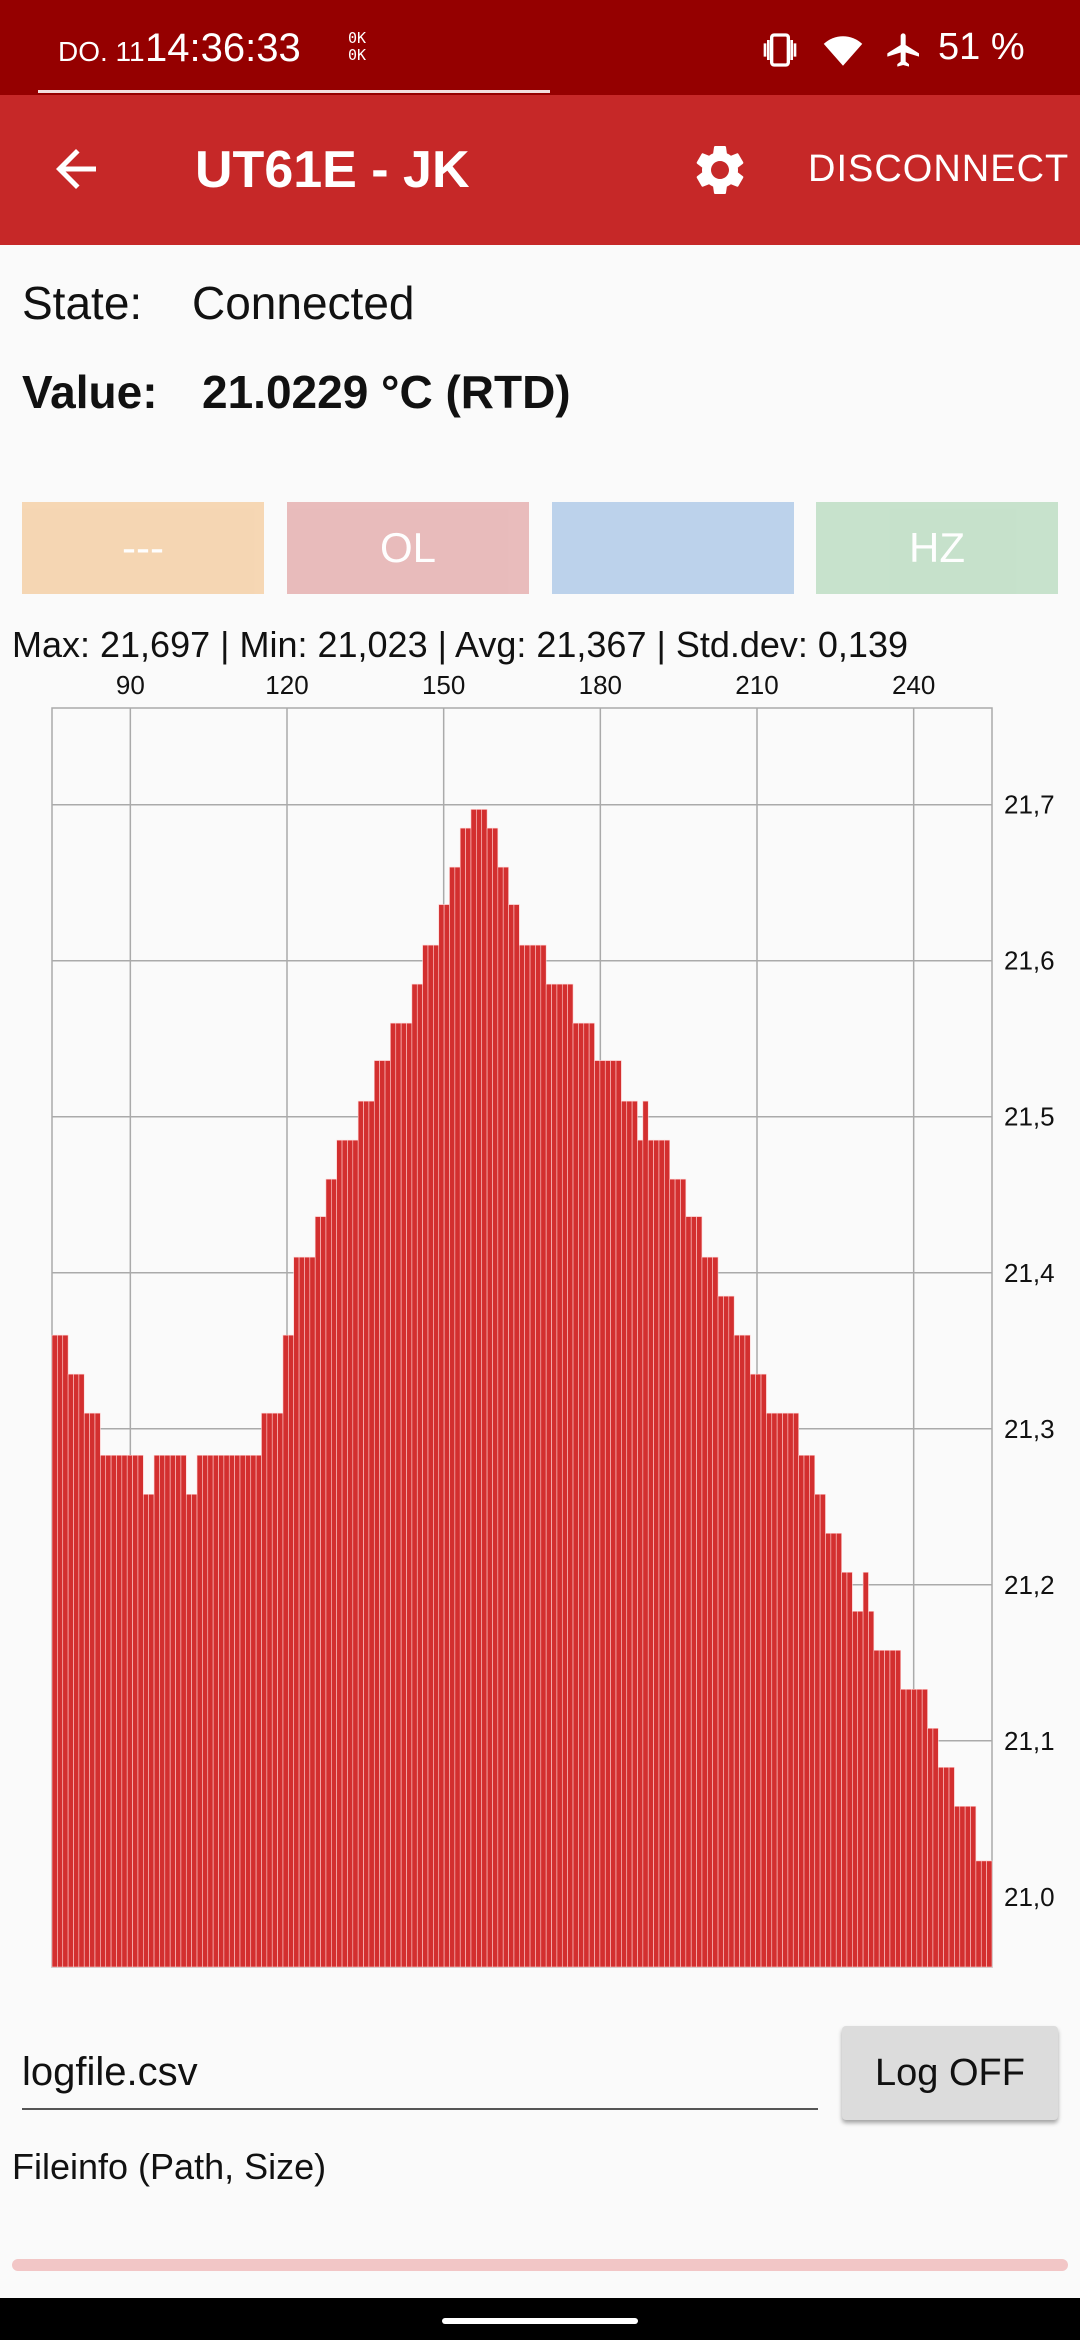 This screenshot has width=1080, height=2340. What do you see at coordinates (950, 2073) in the screenshot?
I see `log-toggle-button: Log OFF` at bounding box center [950, 2073].